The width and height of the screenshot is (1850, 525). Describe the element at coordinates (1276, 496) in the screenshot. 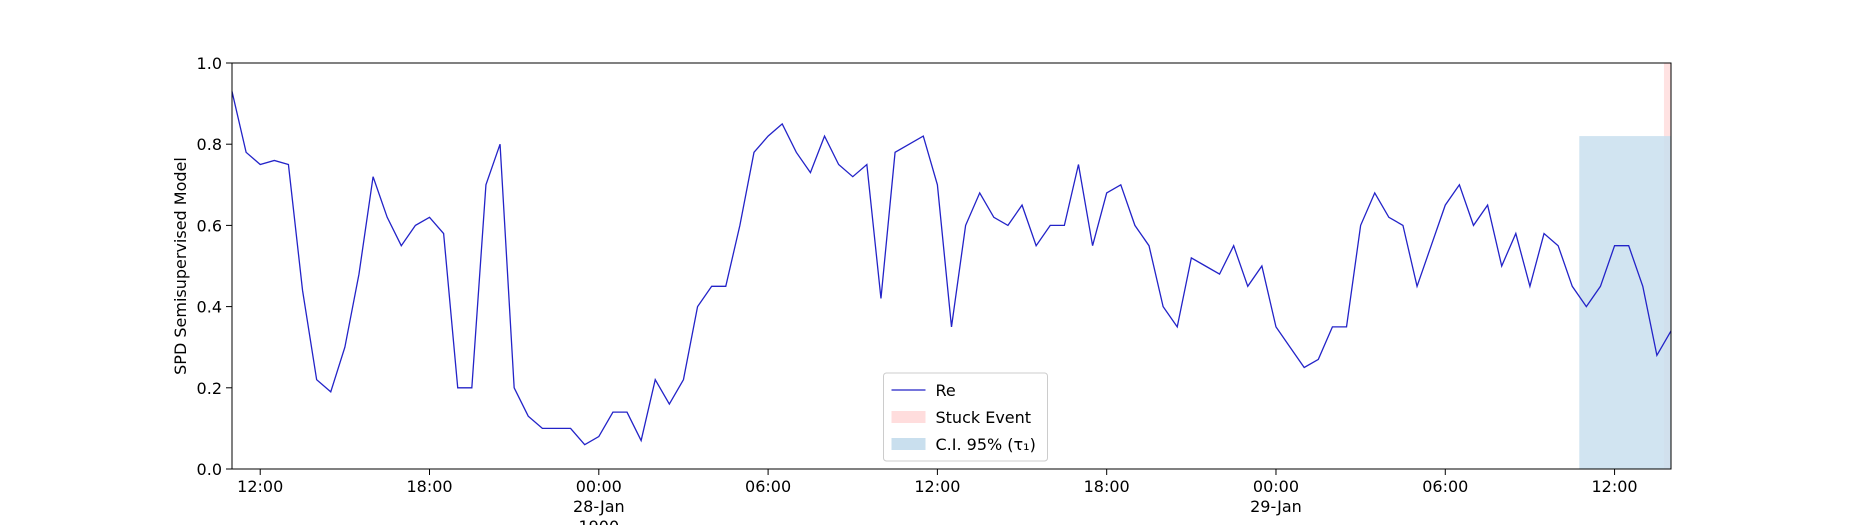

I see `x-tick-label: 00:00 29-Jan` at that location.